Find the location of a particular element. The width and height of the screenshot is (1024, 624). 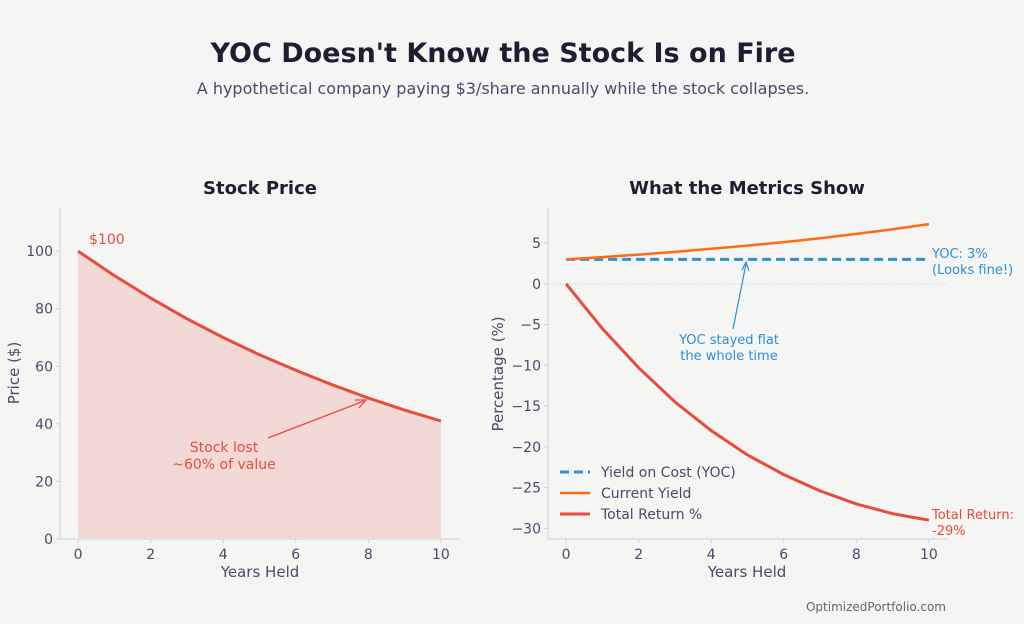

annotation-total-return: Total Return:-29% is located at coordinates (972, 523).